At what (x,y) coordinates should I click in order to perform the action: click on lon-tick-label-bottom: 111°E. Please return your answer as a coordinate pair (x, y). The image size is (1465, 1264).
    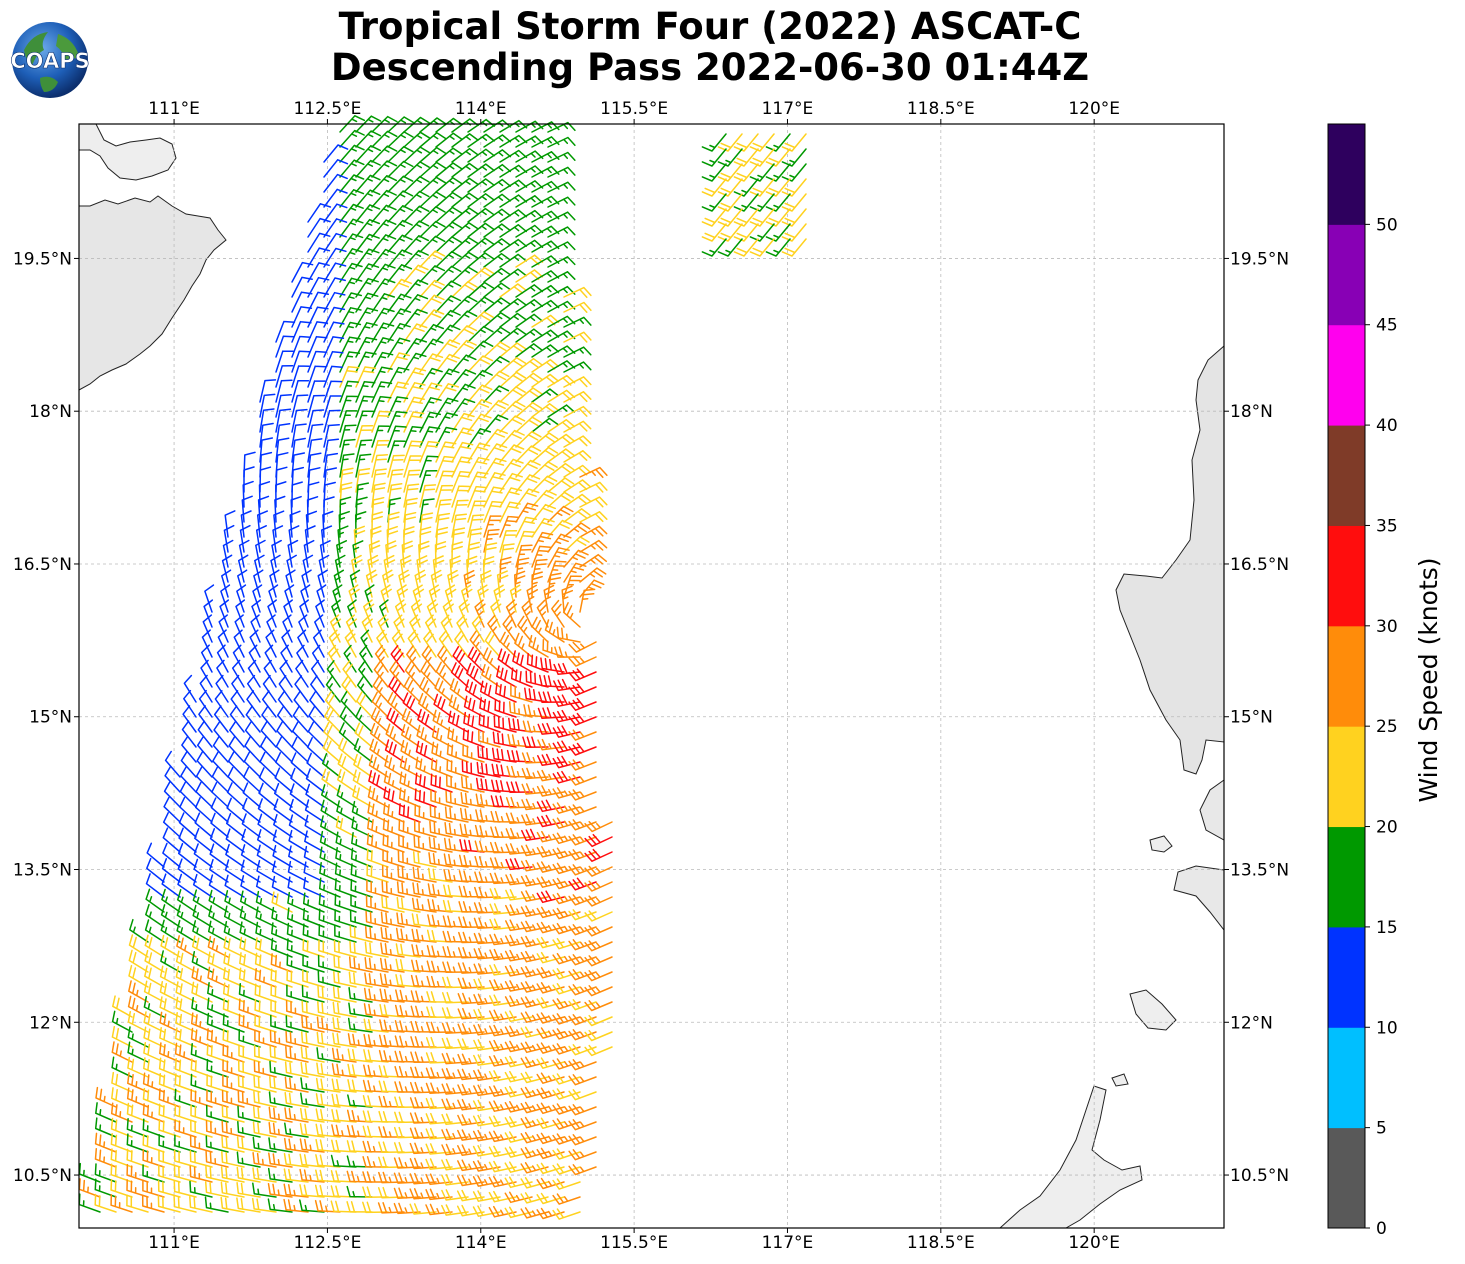
    Looking at the image, I should click on (174, 1243).